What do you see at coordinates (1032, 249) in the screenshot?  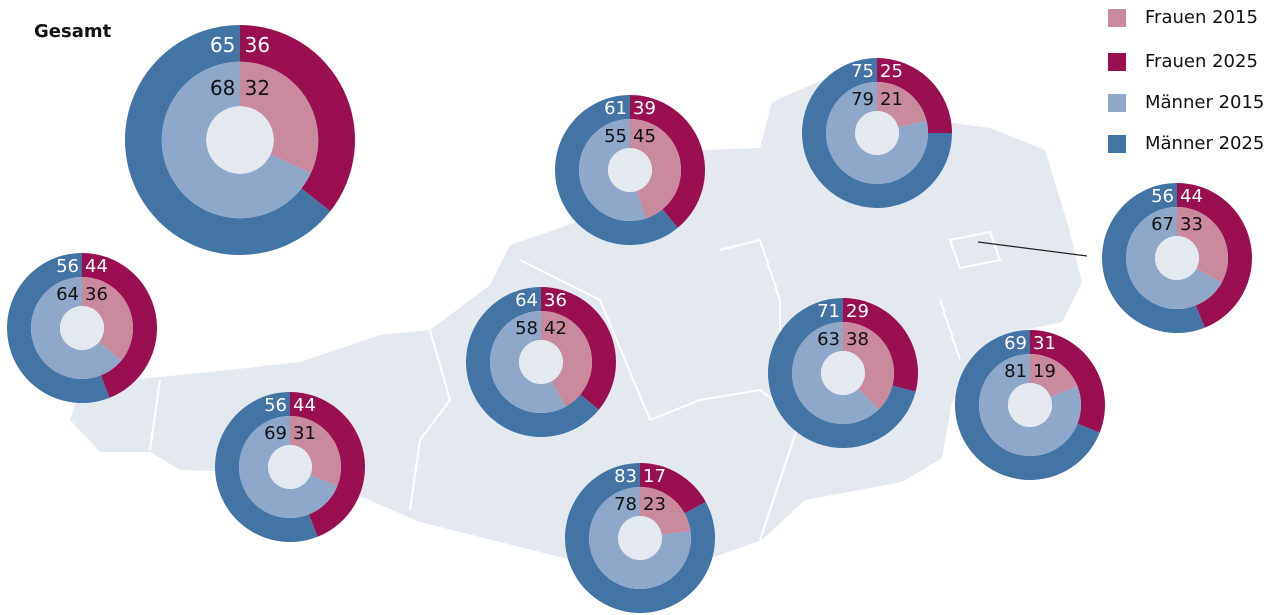 I see `leader-line` at bounding box center [1032, 249].